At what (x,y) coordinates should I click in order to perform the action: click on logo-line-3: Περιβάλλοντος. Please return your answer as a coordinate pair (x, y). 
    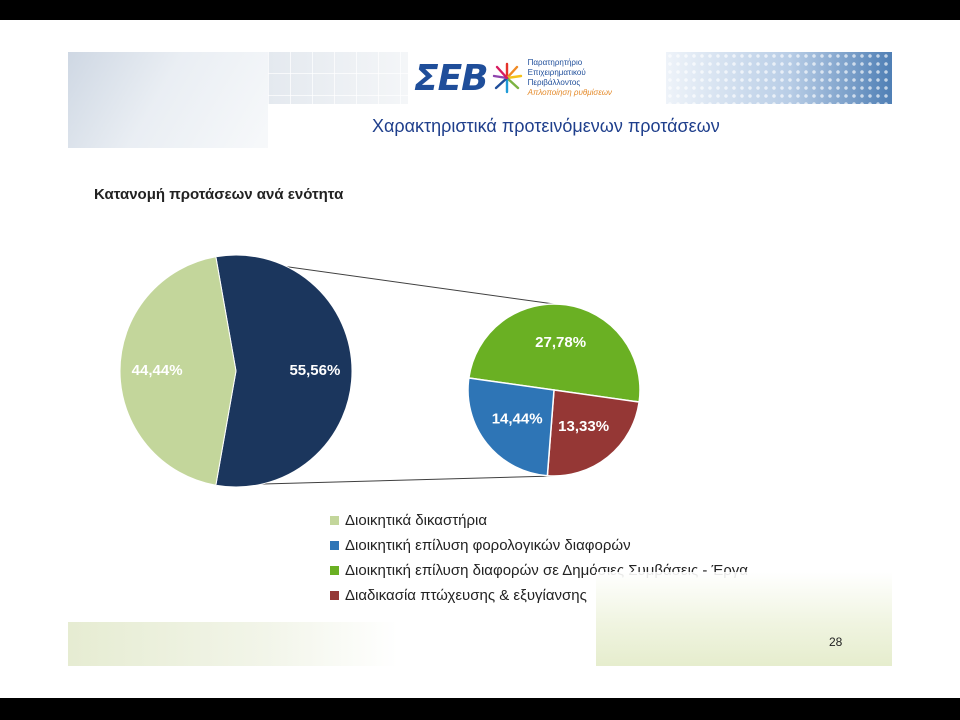
    Looking at the image, I should click on (554, 82).